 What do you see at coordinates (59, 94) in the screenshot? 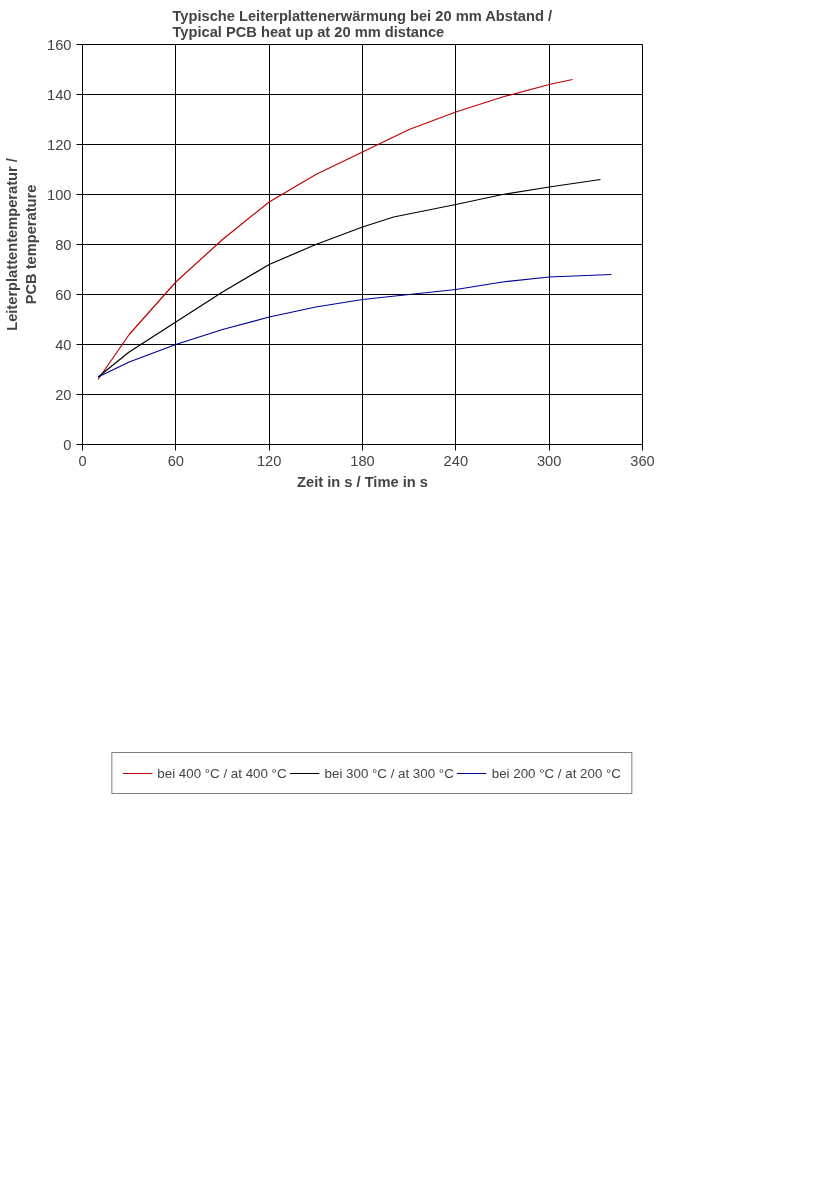
I see `y-tick-label: 140` at bounding box center [59, 94].